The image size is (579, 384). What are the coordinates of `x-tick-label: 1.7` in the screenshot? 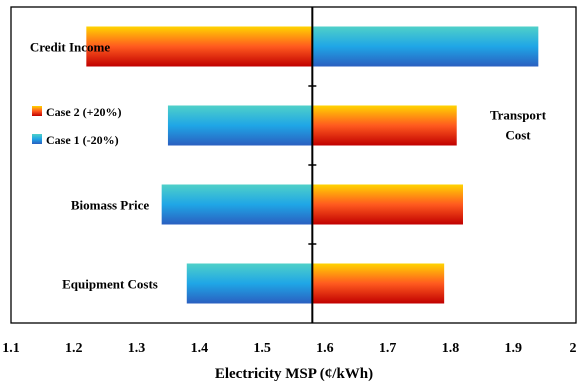 It's located at (388, 348).